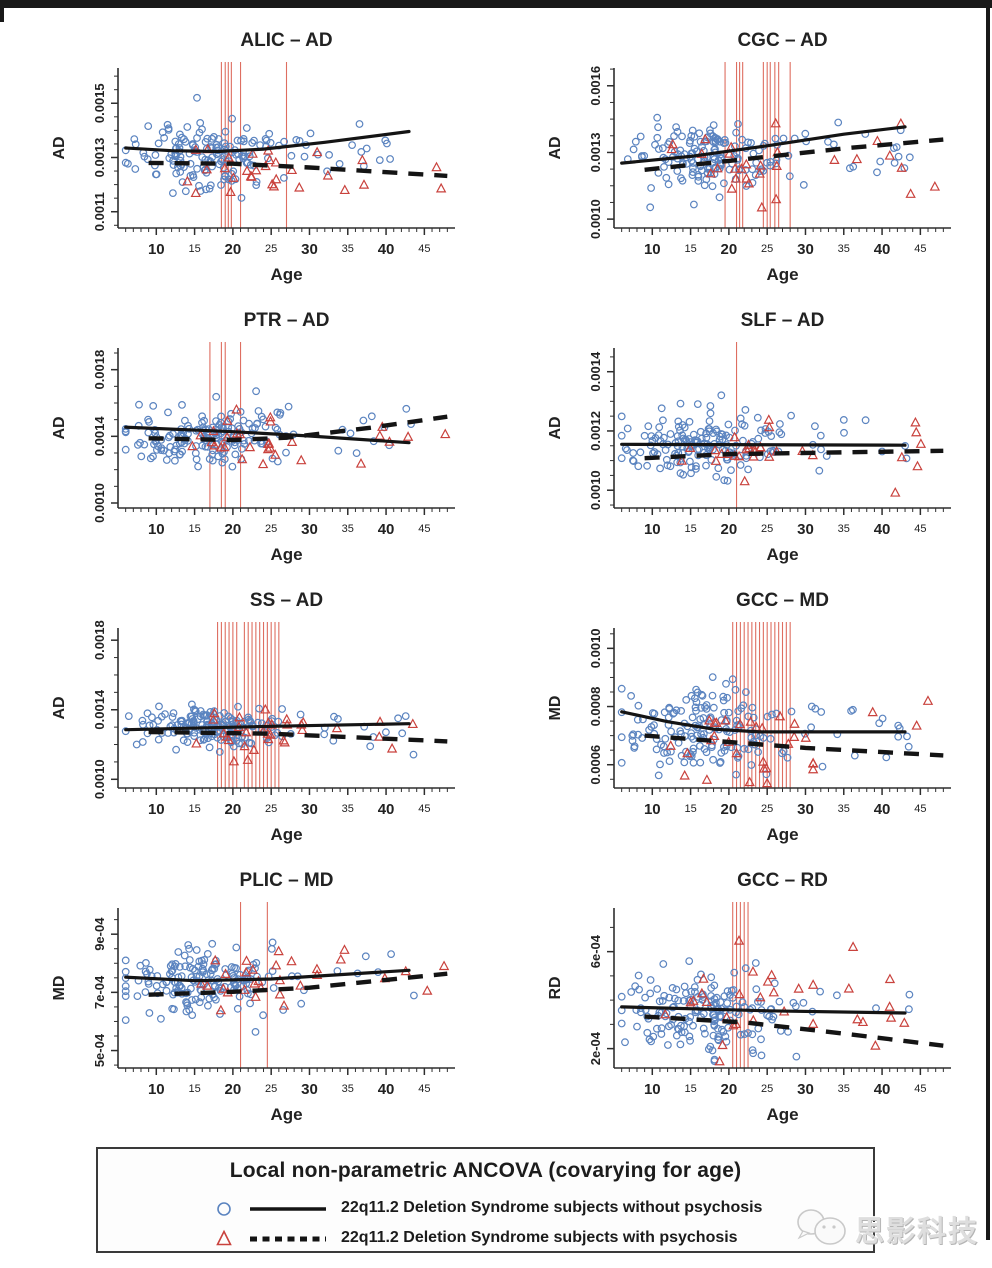  Describe the element at coordinates (595, 86) in the screenshot. I see `y-tick-label: 0.0016` at that location.